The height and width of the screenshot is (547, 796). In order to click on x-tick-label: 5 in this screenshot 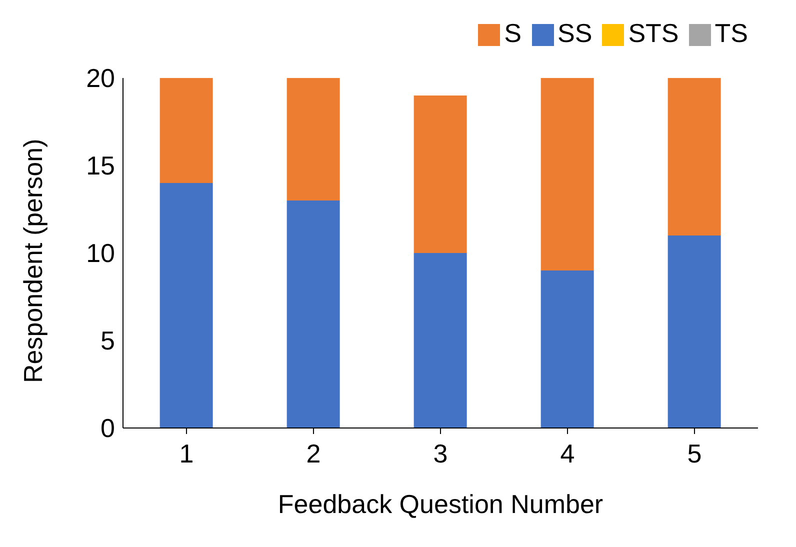, I will do `click(694, 453)`.